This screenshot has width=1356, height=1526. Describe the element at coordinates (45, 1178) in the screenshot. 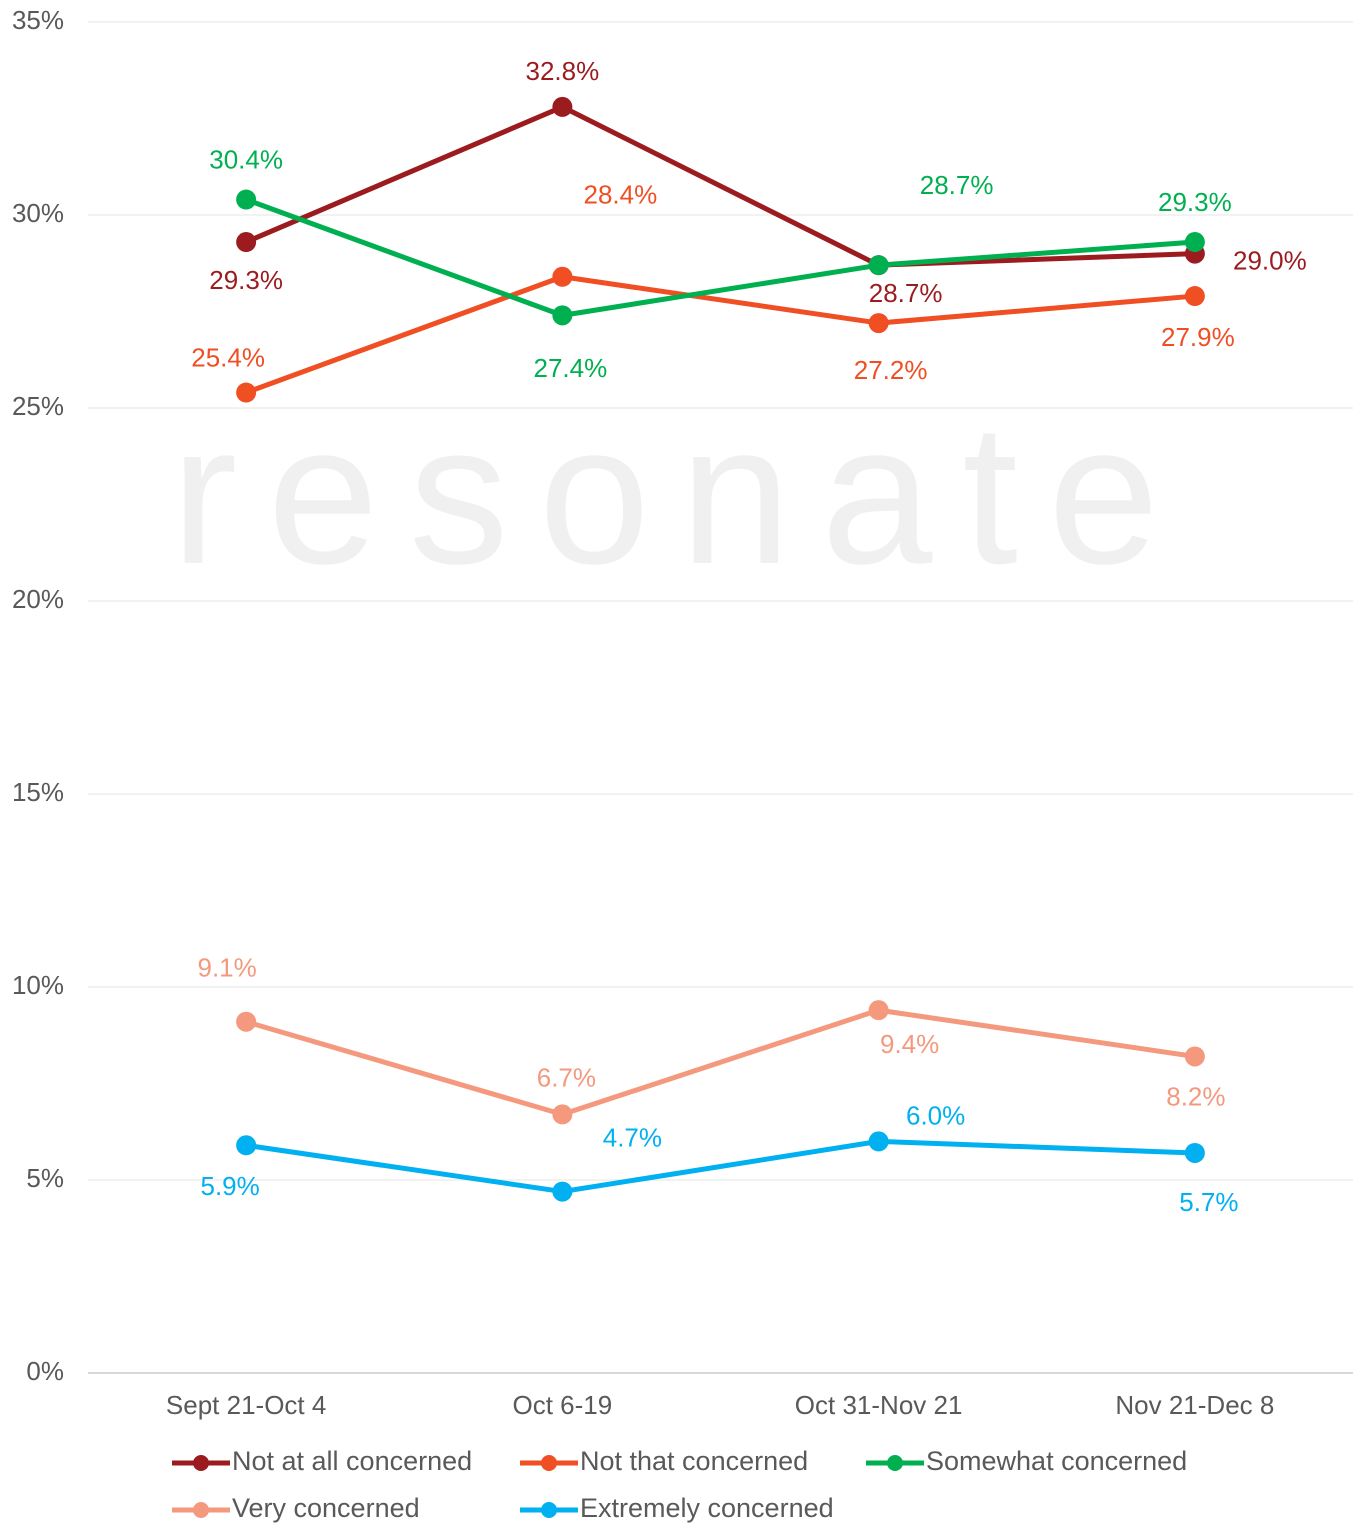

I see `y-tick-label: 5%` at that location.